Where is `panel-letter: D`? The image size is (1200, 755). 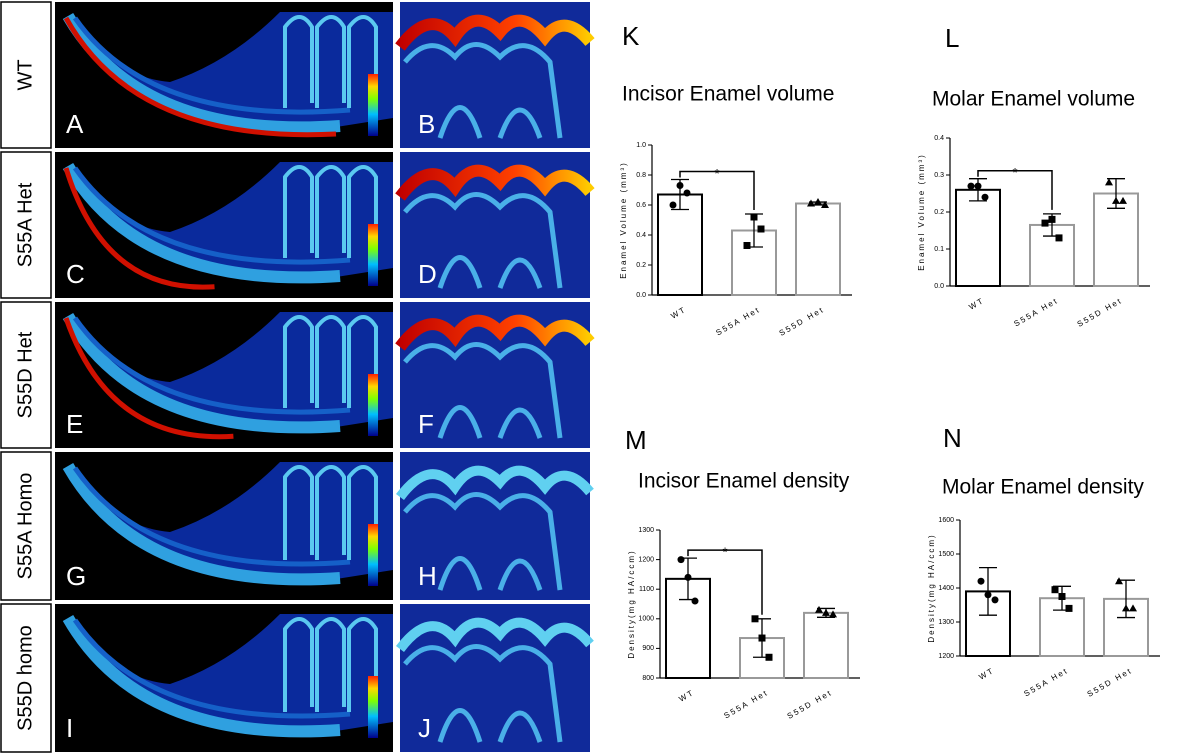
panel-letter: D is located at coordinates (427, 274).